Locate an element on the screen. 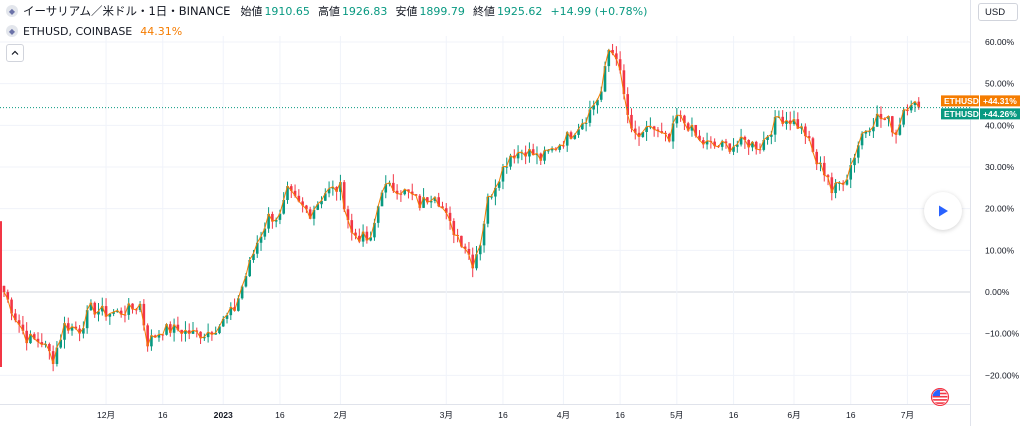 The image size is (1024, 426). ohlc-low: 安値 1899.79 is located at coordinates (430, 11).